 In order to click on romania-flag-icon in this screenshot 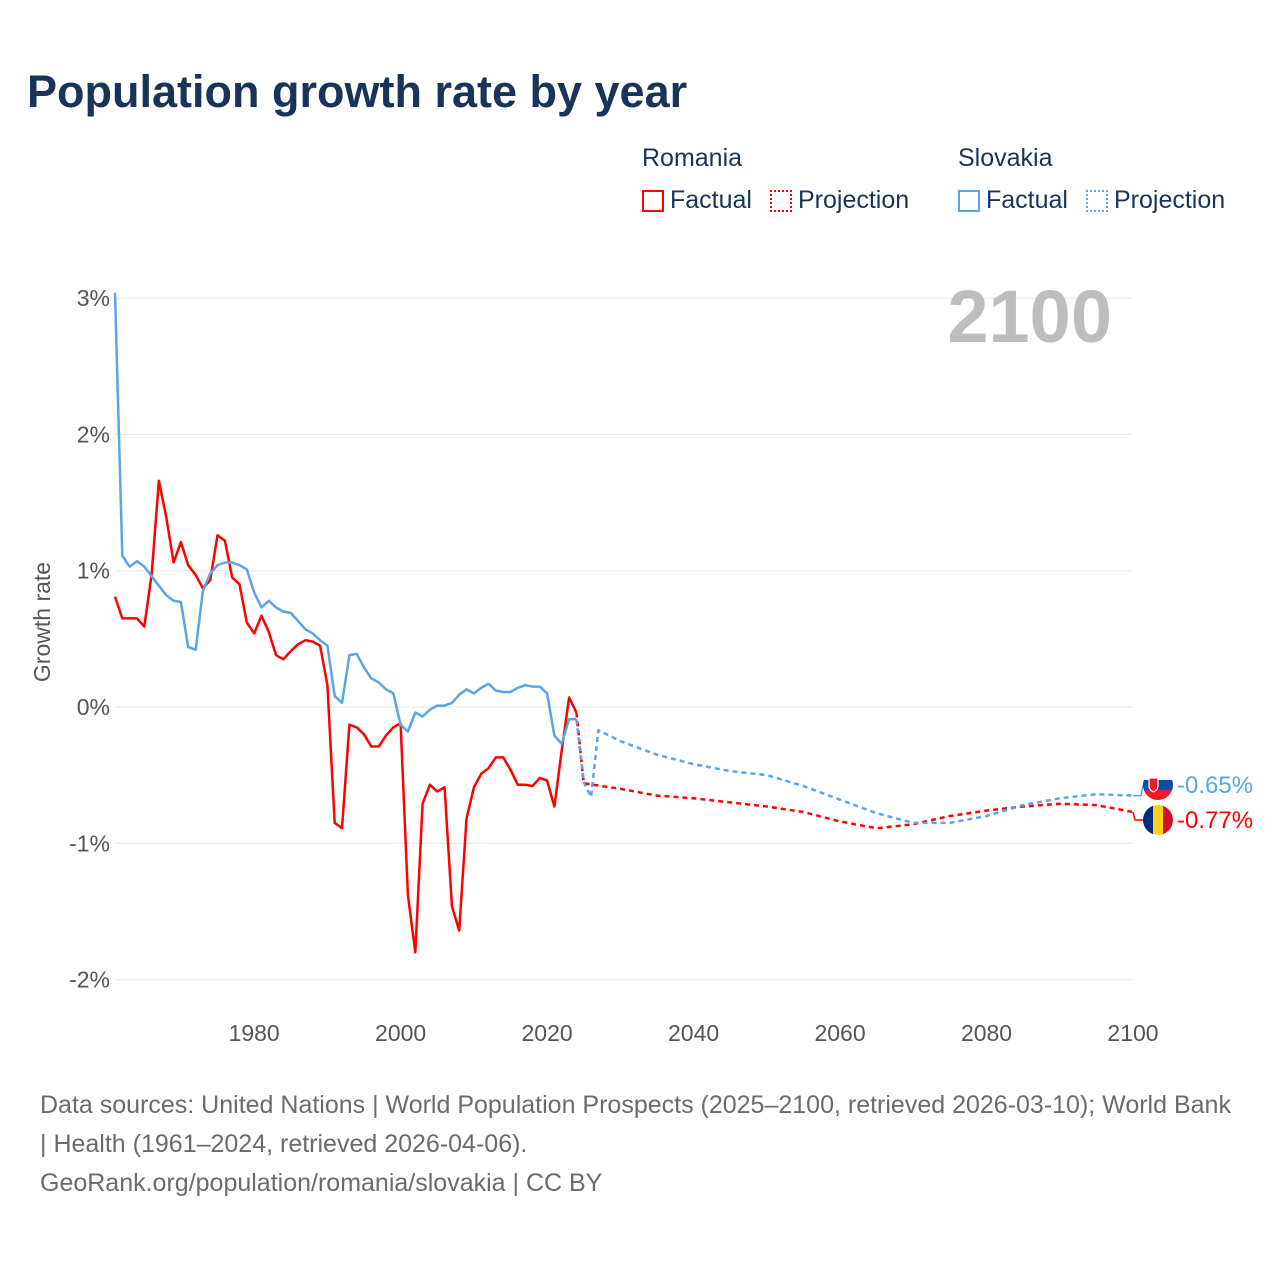, I will do `click(1158, 820)`.